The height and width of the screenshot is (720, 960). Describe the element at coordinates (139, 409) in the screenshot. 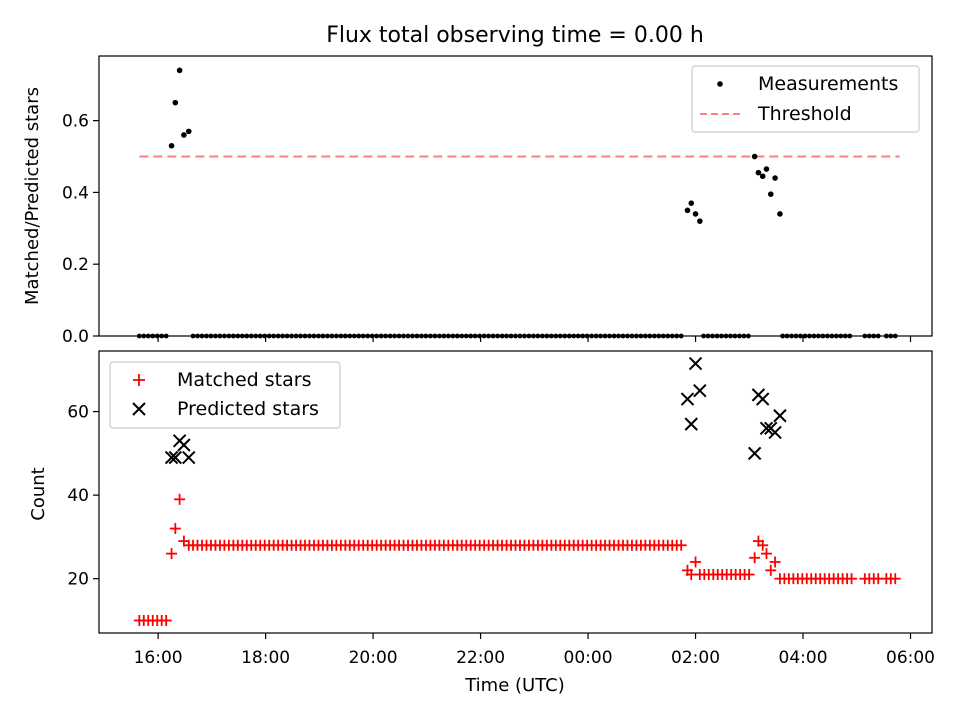

I see `predicted-legend-marker` at that location.